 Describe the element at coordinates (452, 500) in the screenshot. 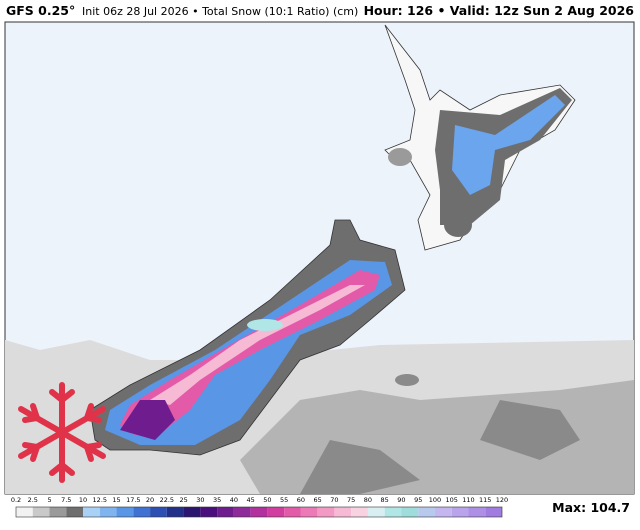

I see `colorbar-label: 105` at that location.